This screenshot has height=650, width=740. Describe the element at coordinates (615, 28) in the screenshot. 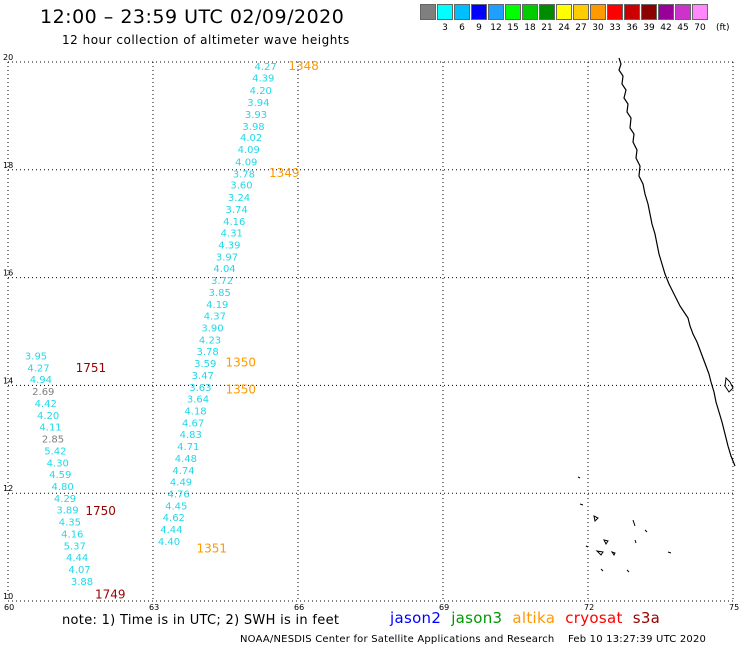

I see `scale-label: 33` at that location.